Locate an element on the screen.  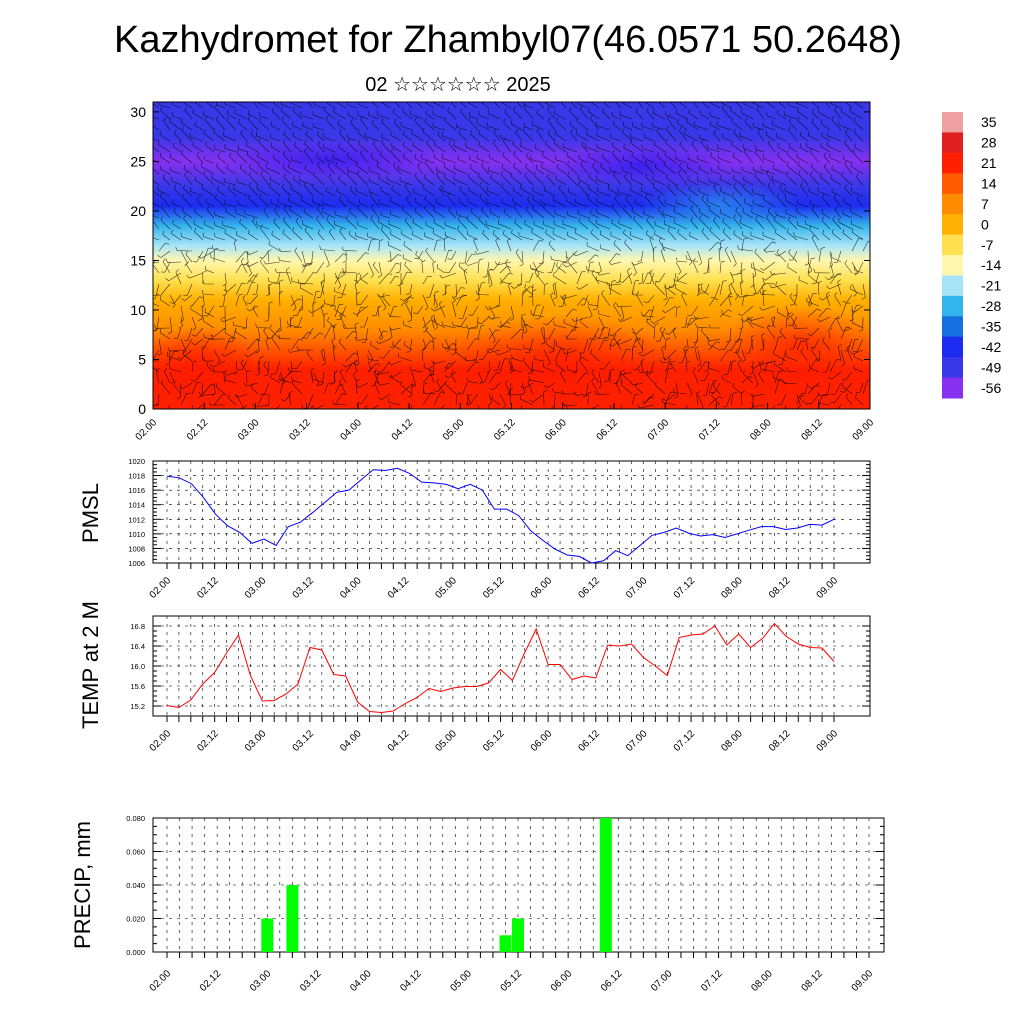
x-tick-label: 06.12 is located at coordinates (612, 981).